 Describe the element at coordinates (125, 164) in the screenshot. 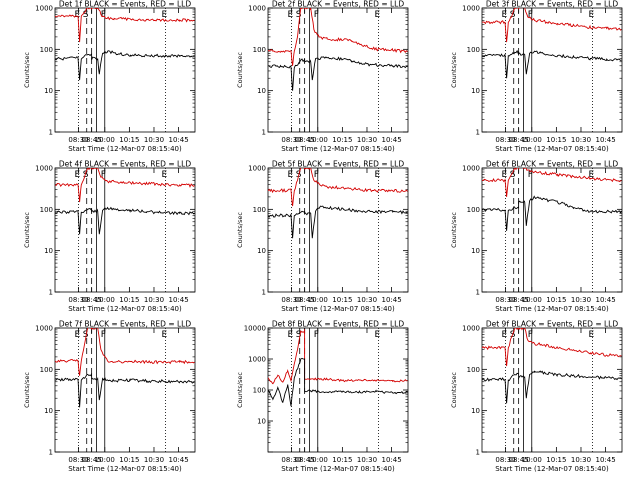

I see `panel-title: Det 4f BLACK = Events, RED = LLD` at that location.